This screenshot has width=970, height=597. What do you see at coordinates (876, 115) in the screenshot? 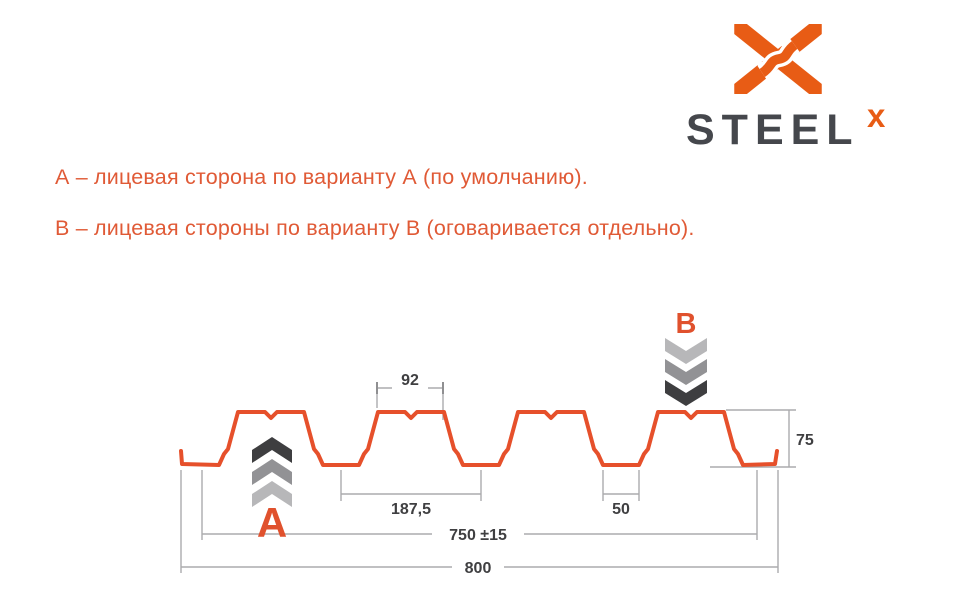
I see `logo-superscript-x: x` at bounding box center [876, 115].